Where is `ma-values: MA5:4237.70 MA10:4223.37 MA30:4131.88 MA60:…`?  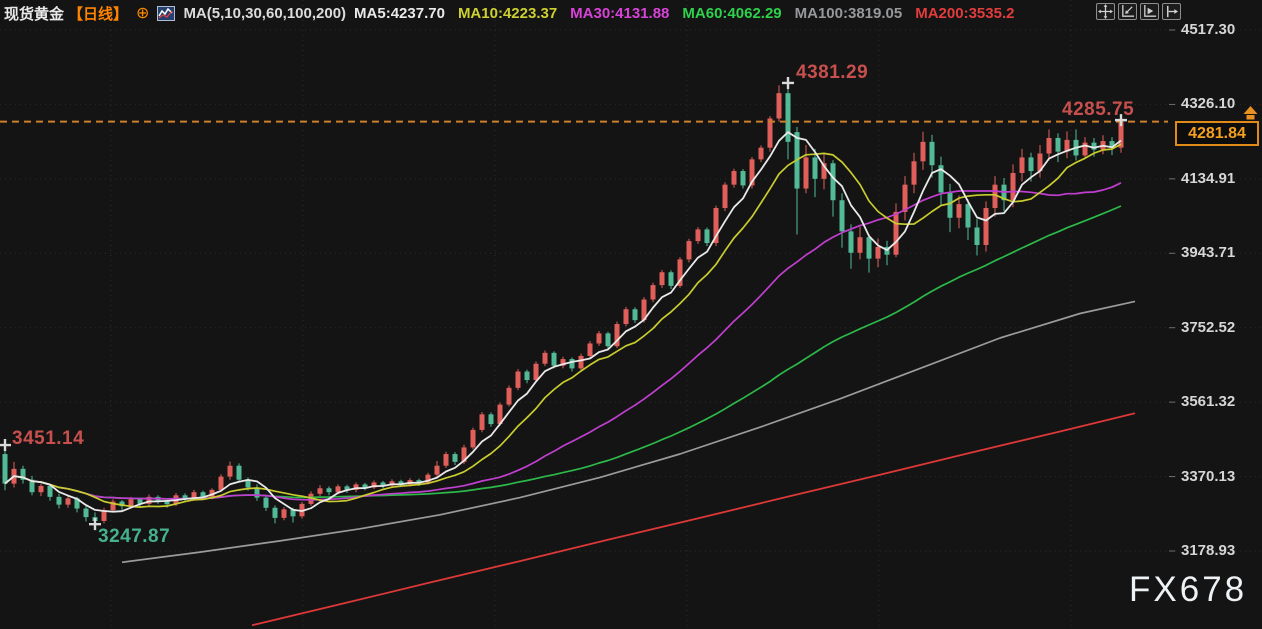
ma-values: MA5:4237.70 MA10:4223.37 MA30:4131.88 MA60:… is located at coordinates (684, 13).